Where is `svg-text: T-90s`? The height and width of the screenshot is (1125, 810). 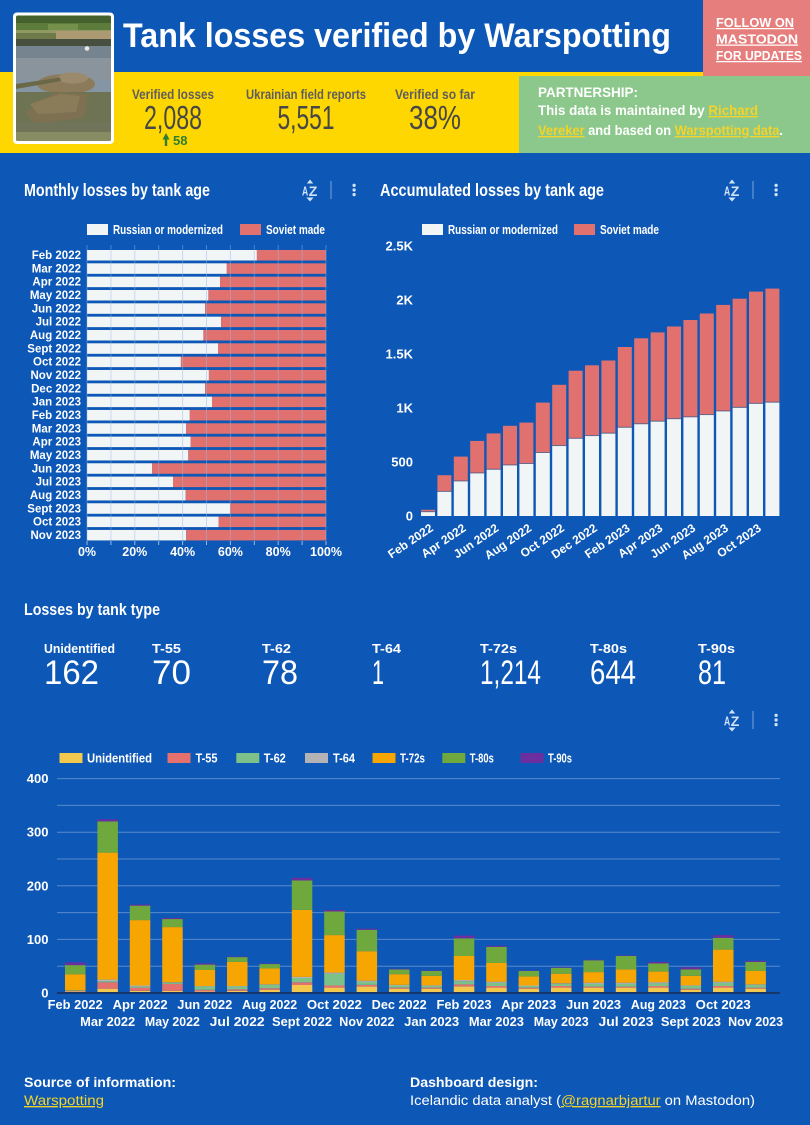
svg-text: T-90s is located at coordinates (560, 759).